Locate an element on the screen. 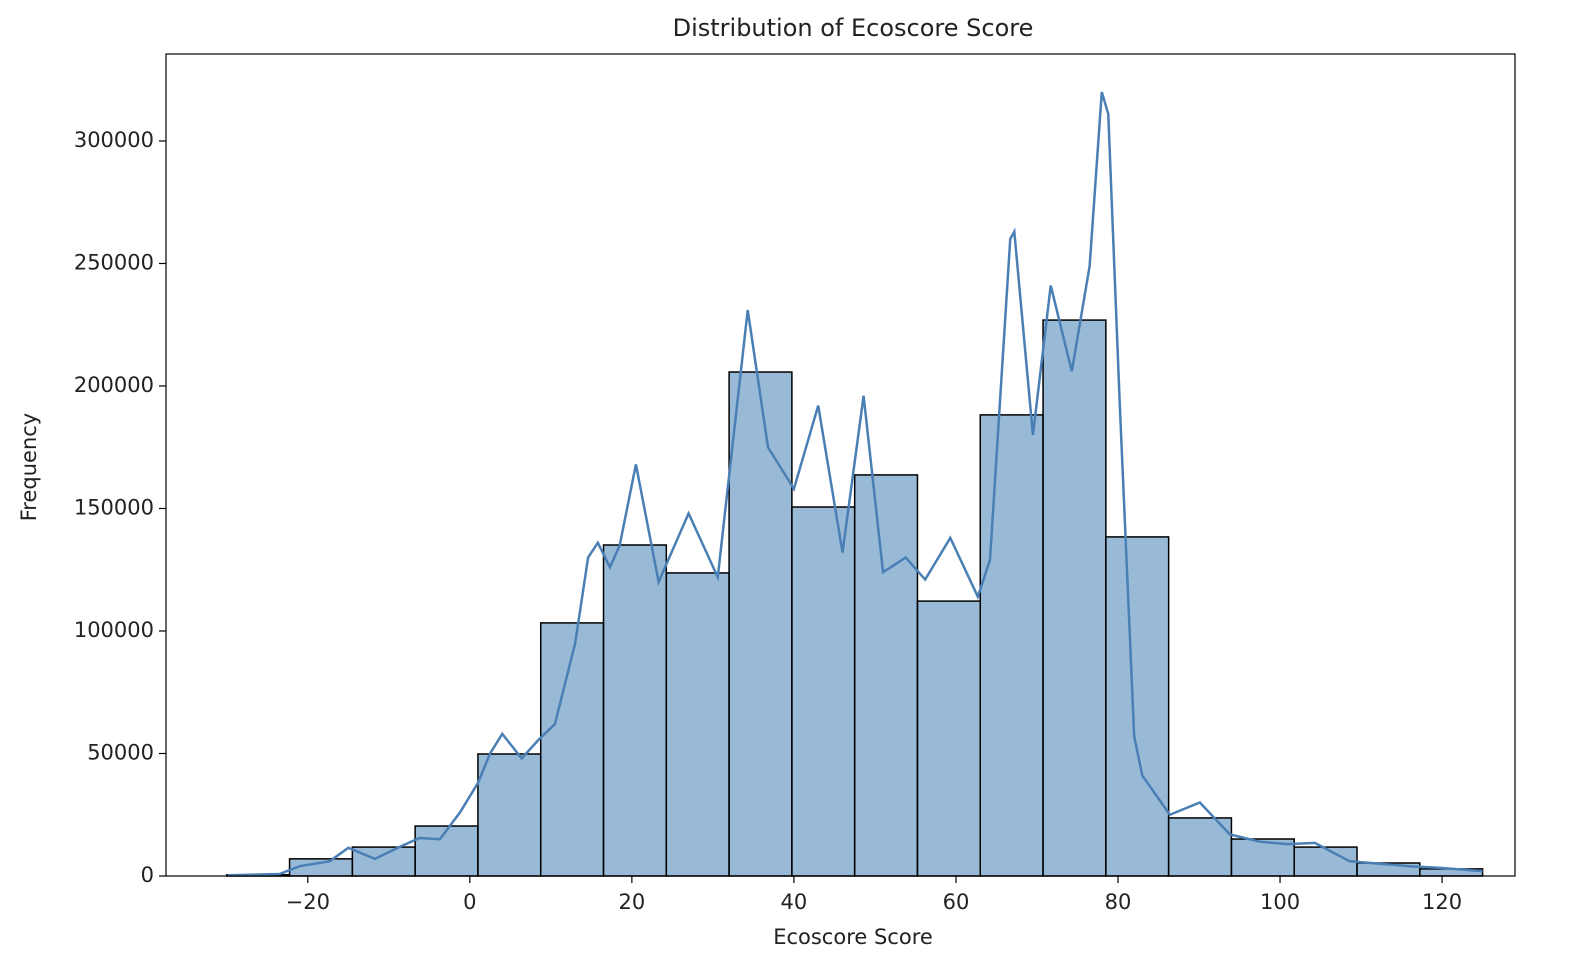 Image resolution: width=1588 pixels, height=974 pixels. chart-title: Distribution of Ecoscore Score is located at coordinates (853, 28).